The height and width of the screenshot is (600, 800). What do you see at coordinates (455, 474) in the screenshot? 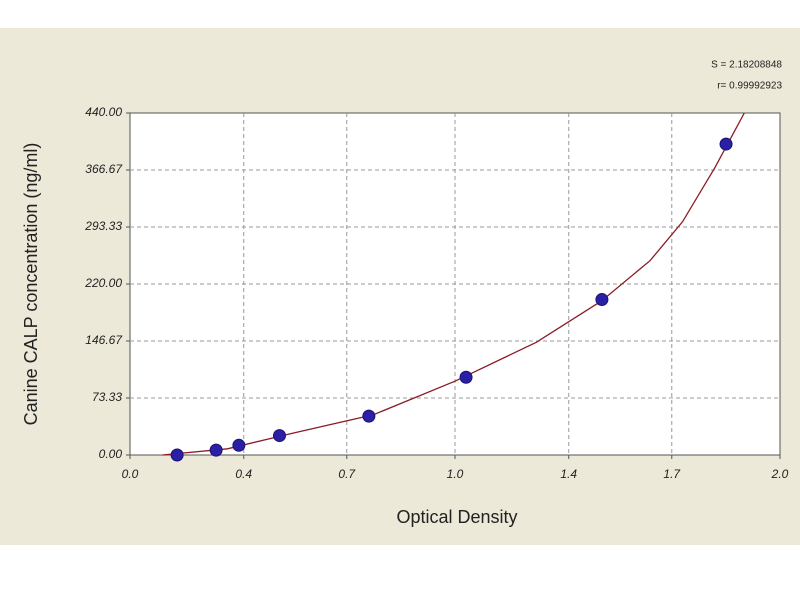
I see `x-tick-label: 1.0` at bounding box center [455, 474].